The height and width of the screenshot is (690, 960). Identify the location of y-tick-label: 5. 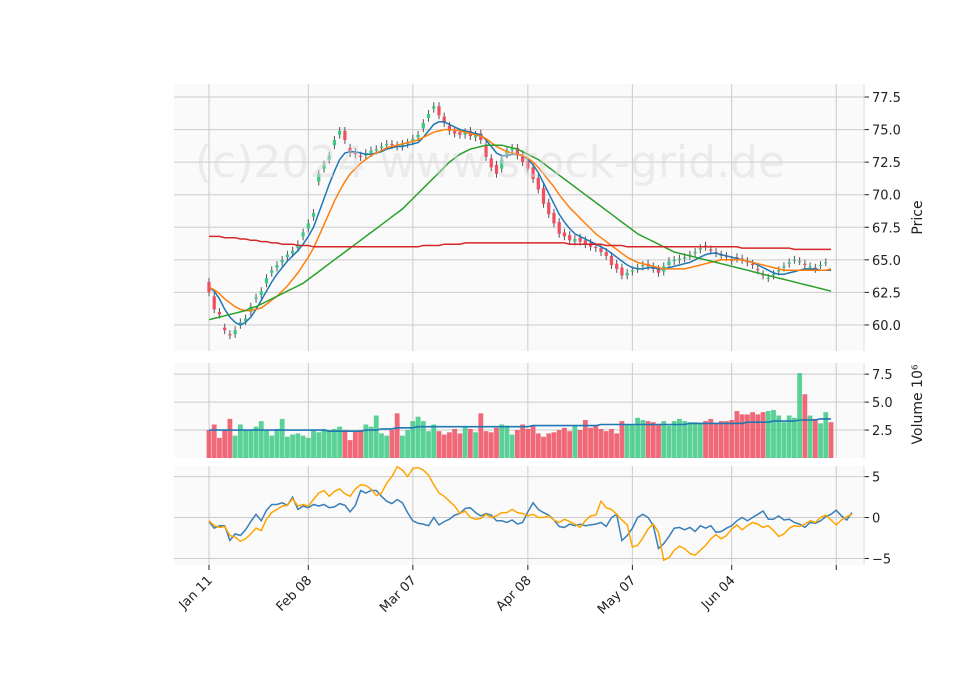
(876, 478).